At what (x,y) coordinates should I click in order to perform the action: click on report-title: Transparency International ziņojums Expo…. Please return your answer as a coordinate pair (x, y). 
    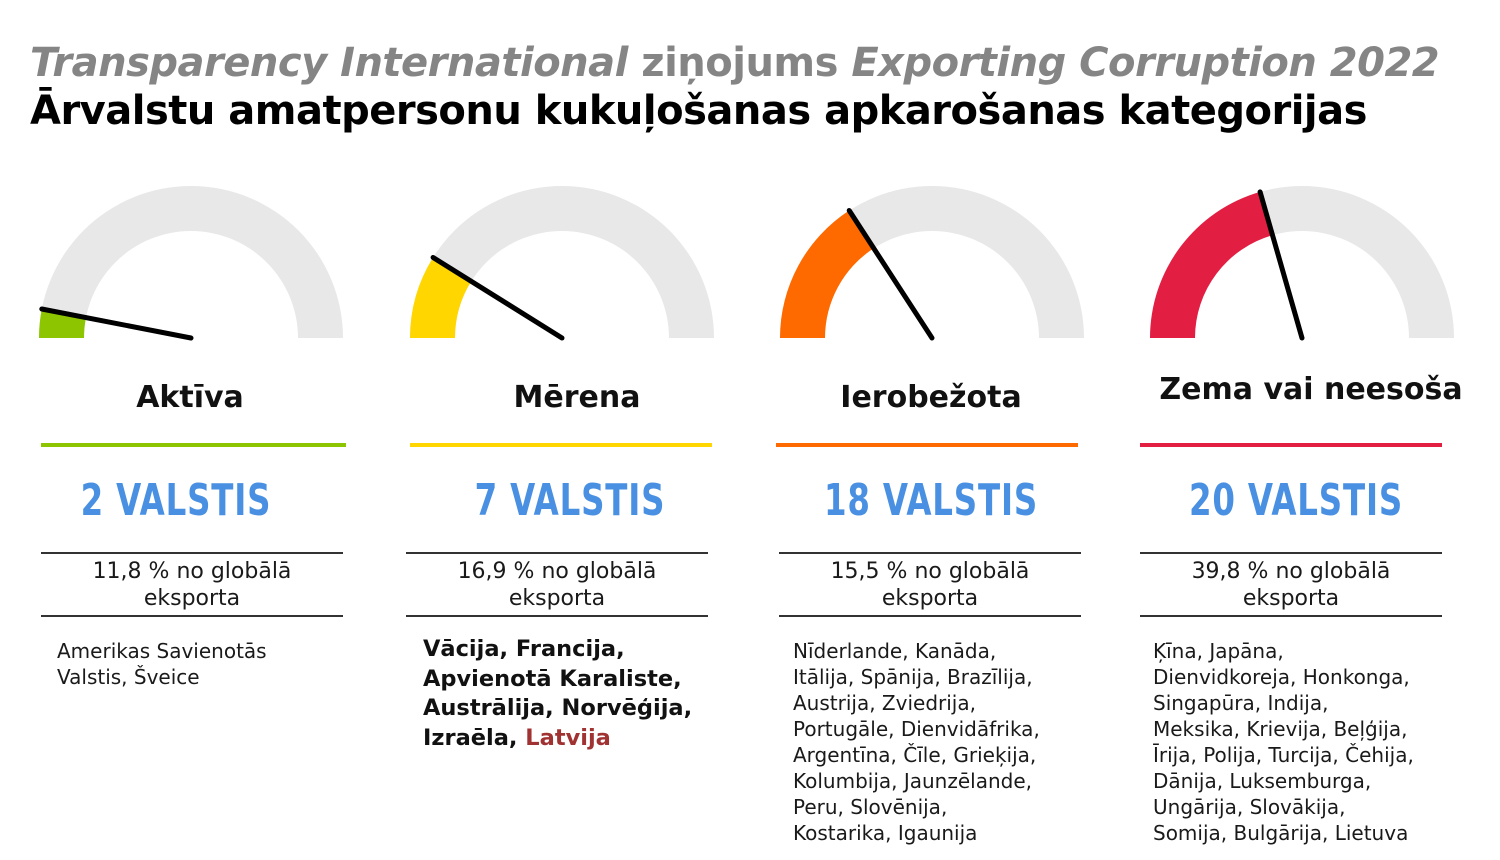
    Looking at the image, I should click on (735, 63).